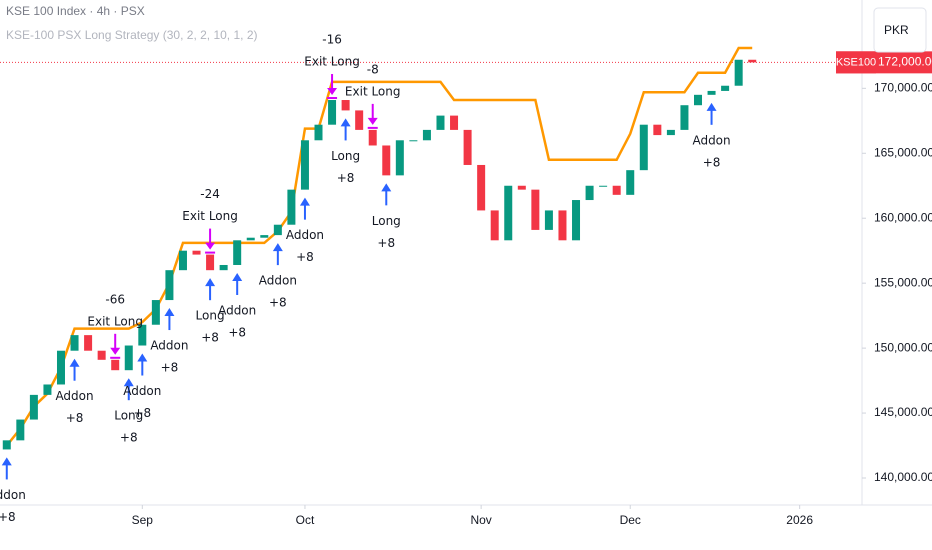 This screenshot has width=932, height=550. I want to click on y-tick-label: 165,000.00, so click(903, 152).